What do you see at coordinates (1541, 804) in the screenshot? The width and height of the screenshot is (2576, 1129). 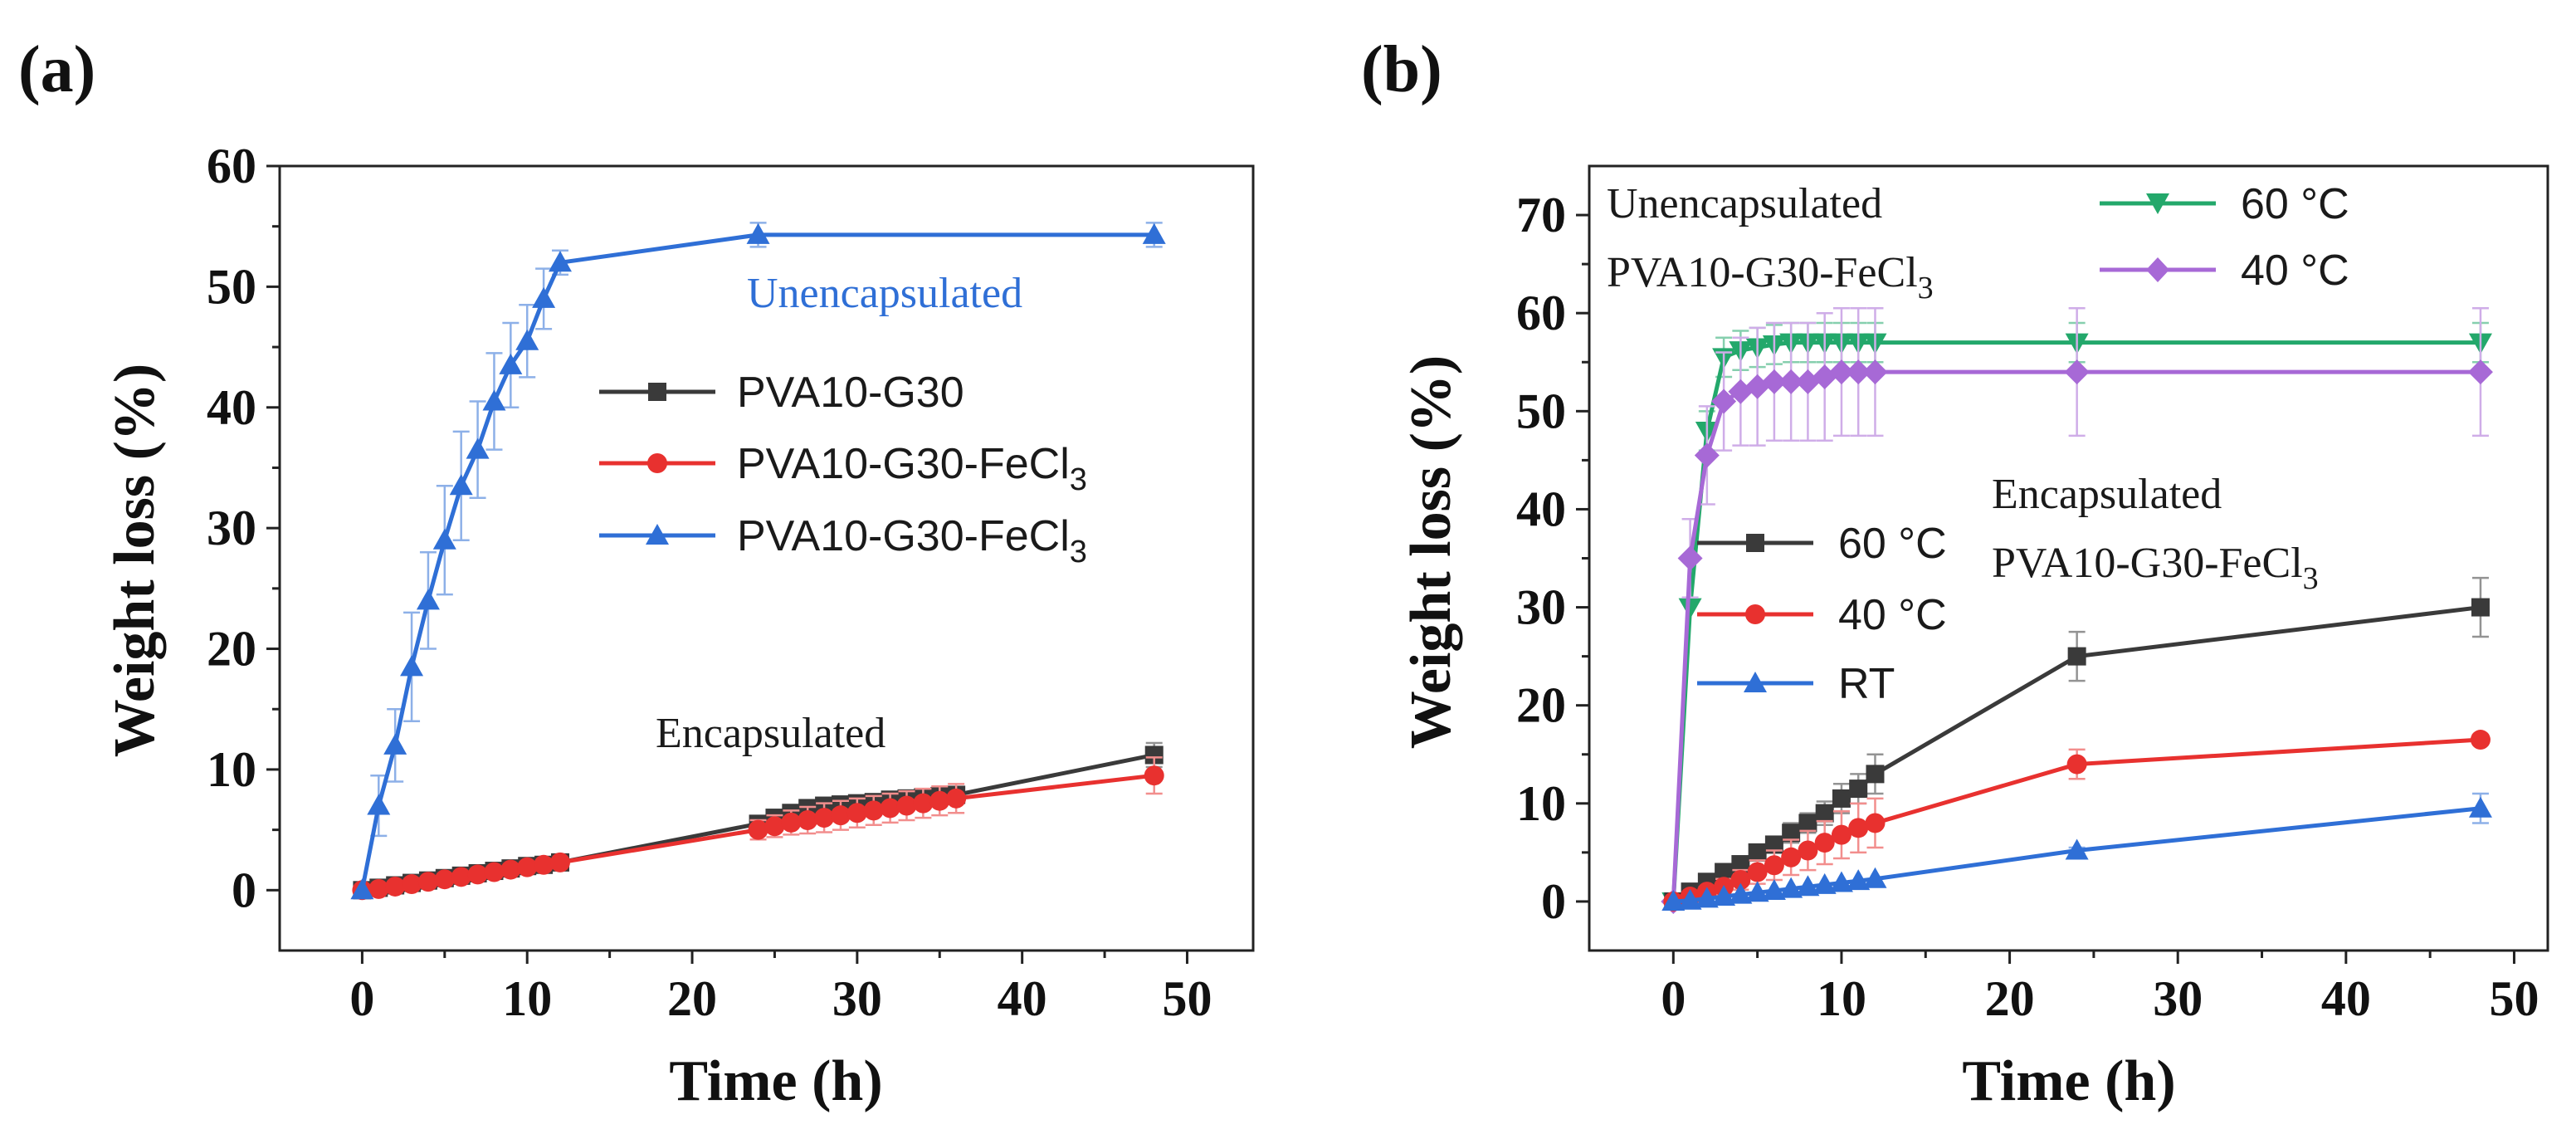 I see `y-tick-label: 10` at bounding box center [1541, 804].